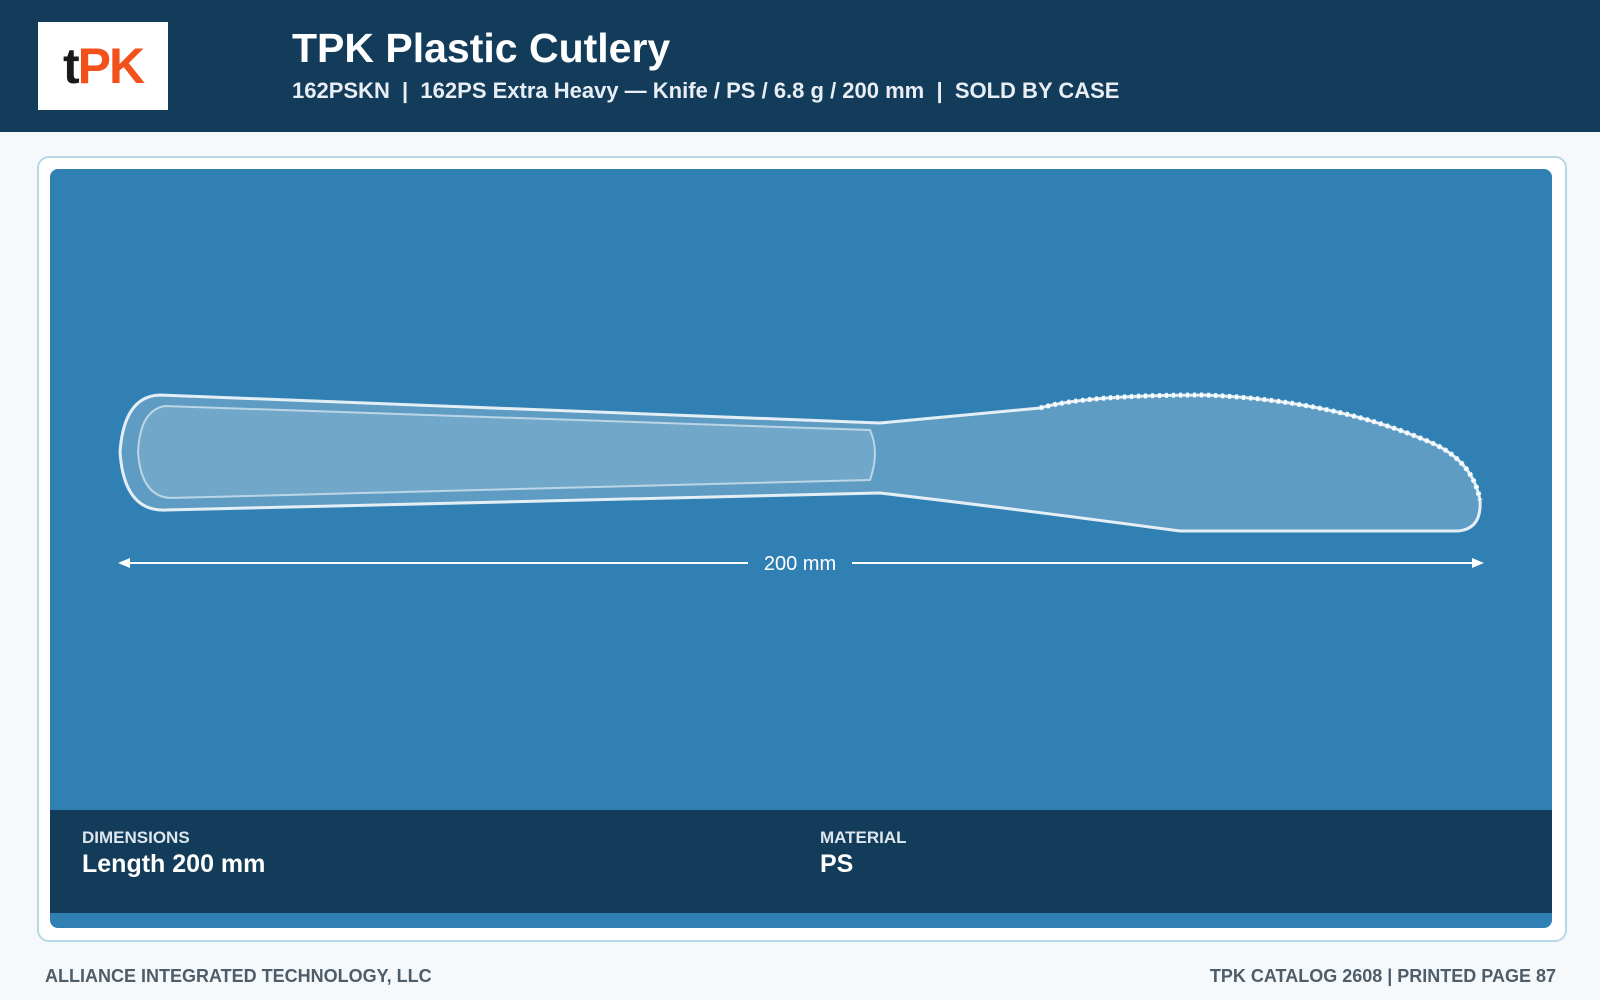 The image size is (1600, 1000). Describe the element at coordinates (863, 837) in the screenshot. I see `spec-label: MATERIAL` at that location.